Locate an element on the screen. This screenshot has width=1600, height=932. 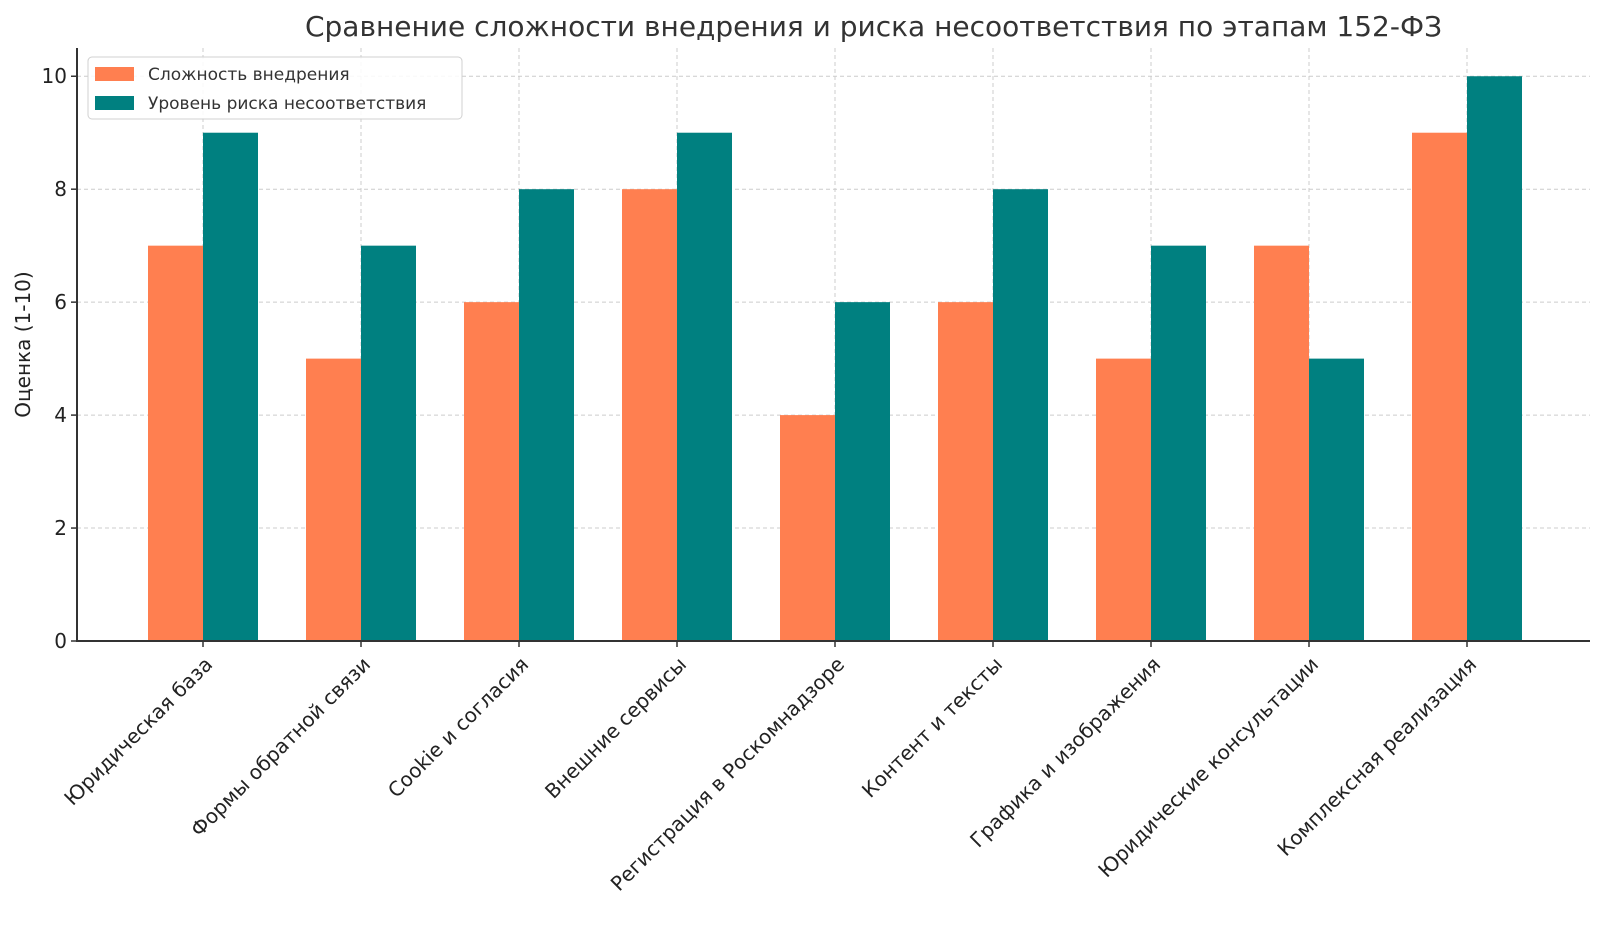
legend-box is located at coordinates (275, 88).